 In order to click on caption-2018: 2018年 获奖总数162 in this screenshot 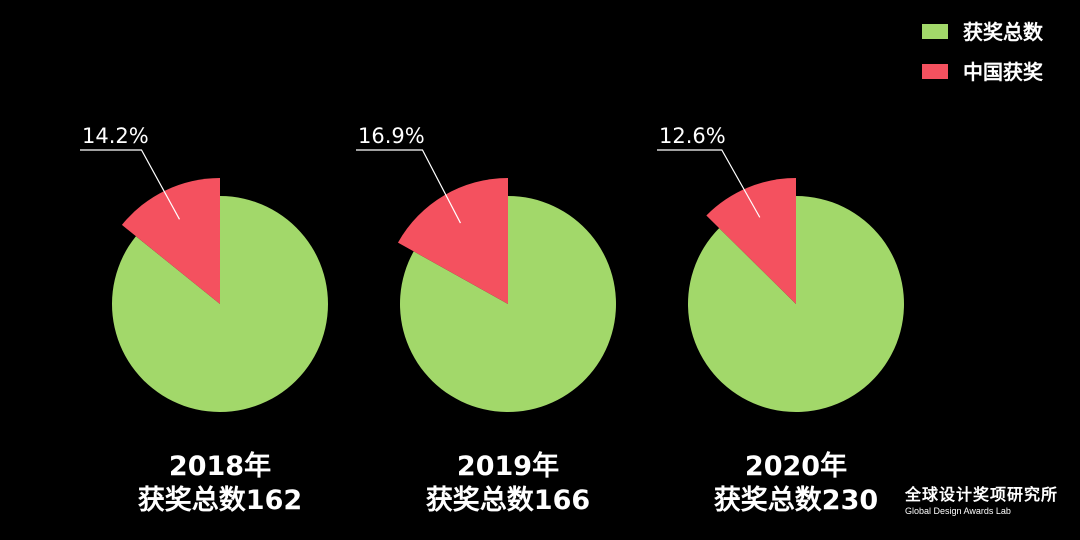, I will do `click(220, 484)`.